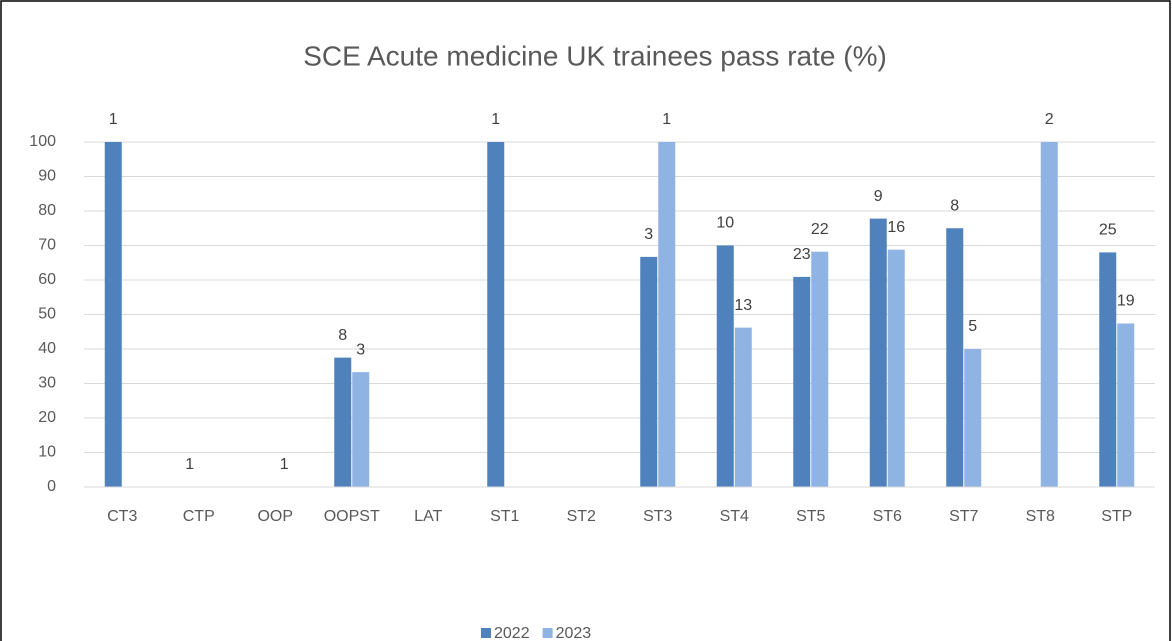  Describe the element at coordinates (47, 383) in the screenshot. I see `y-tick-label: 30` at that location.